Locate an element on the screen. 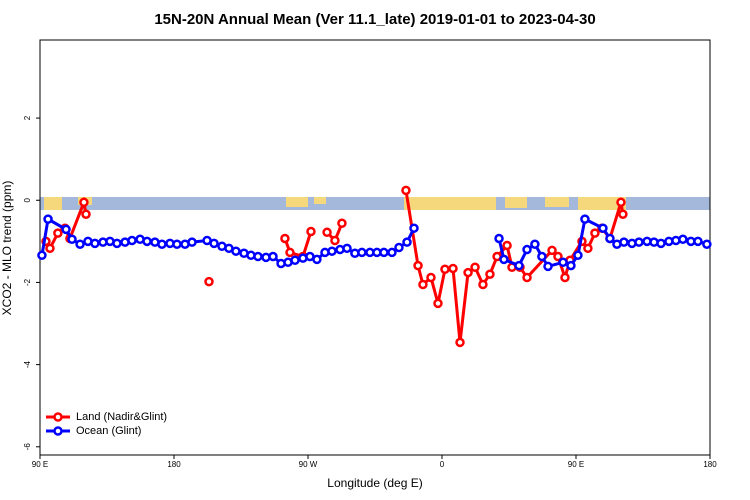 The width and height of the screenshot is (750, 500). y-tick-label: -2 is located at coordinates (27, 282).